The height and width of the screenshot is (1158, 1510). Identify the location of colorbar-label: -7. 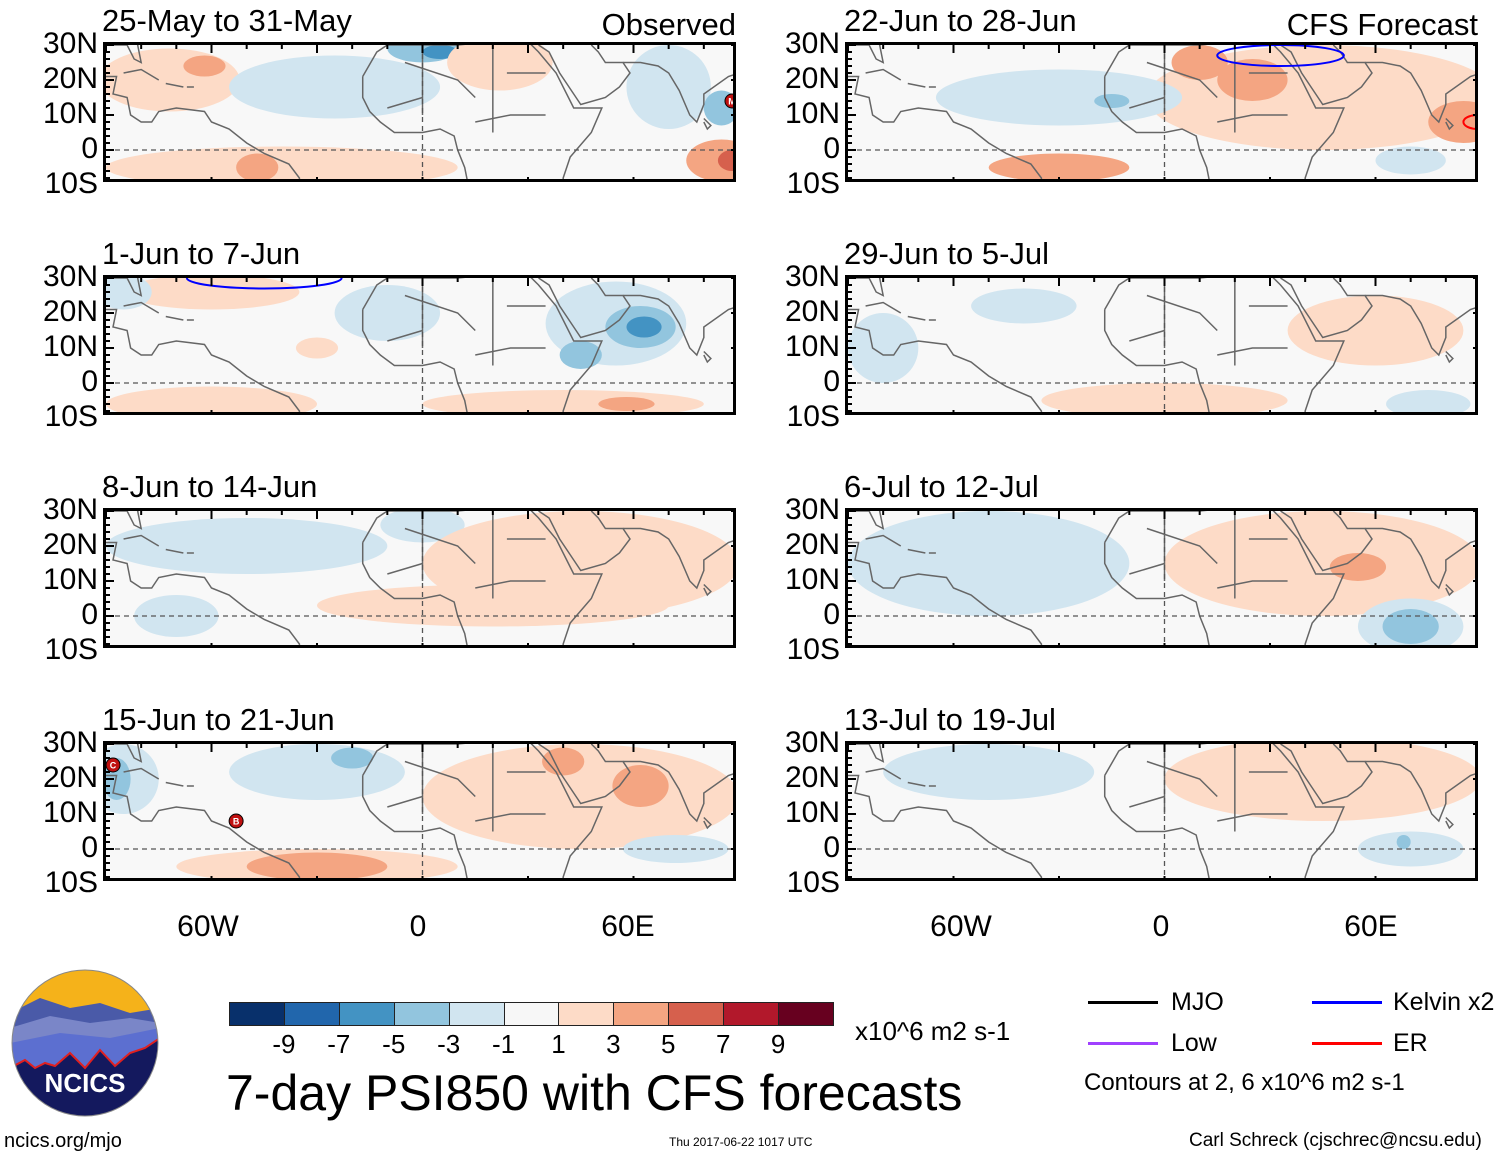
(339, 1044).